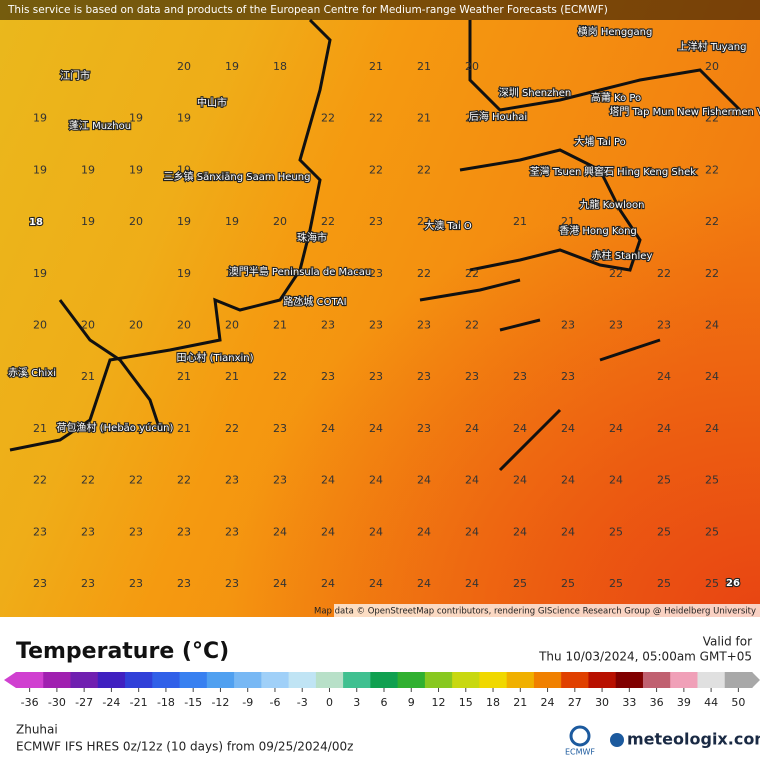  What do you see at coordinates (36, 222) in the screenshot?
I see `min-temp: 18` at bounding box center [36, 222].